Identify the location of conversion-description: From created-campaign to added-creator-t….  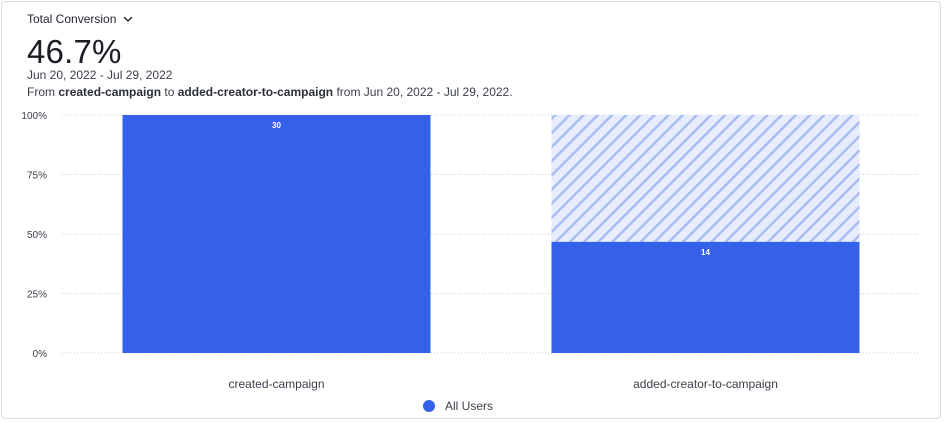
(270, 92).